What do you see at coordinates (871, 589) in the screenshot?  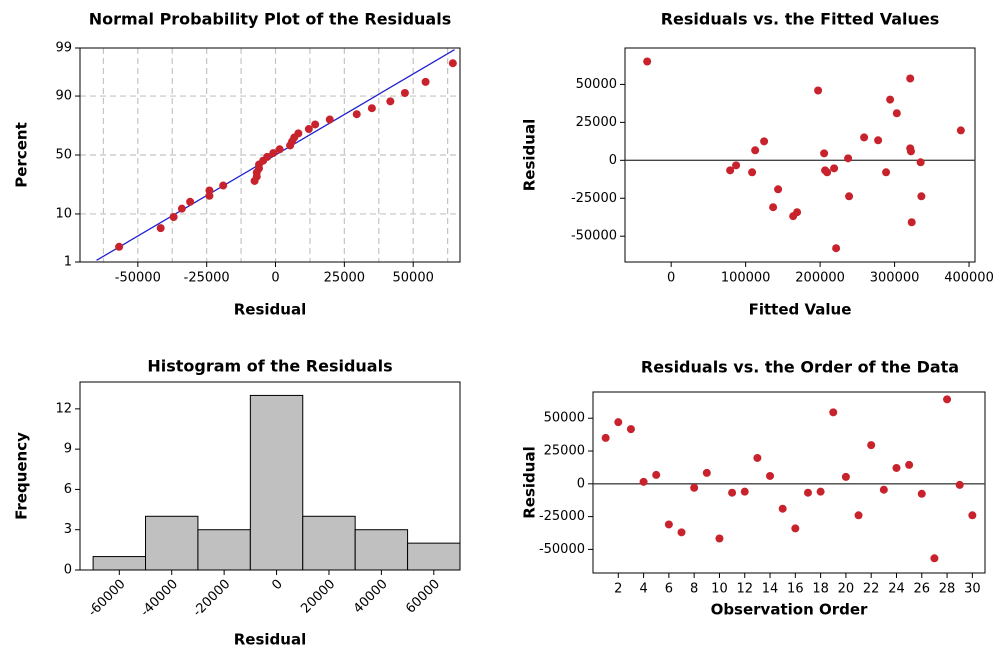 I see `x-tick-label: 22` at bounding box center [871, 589].